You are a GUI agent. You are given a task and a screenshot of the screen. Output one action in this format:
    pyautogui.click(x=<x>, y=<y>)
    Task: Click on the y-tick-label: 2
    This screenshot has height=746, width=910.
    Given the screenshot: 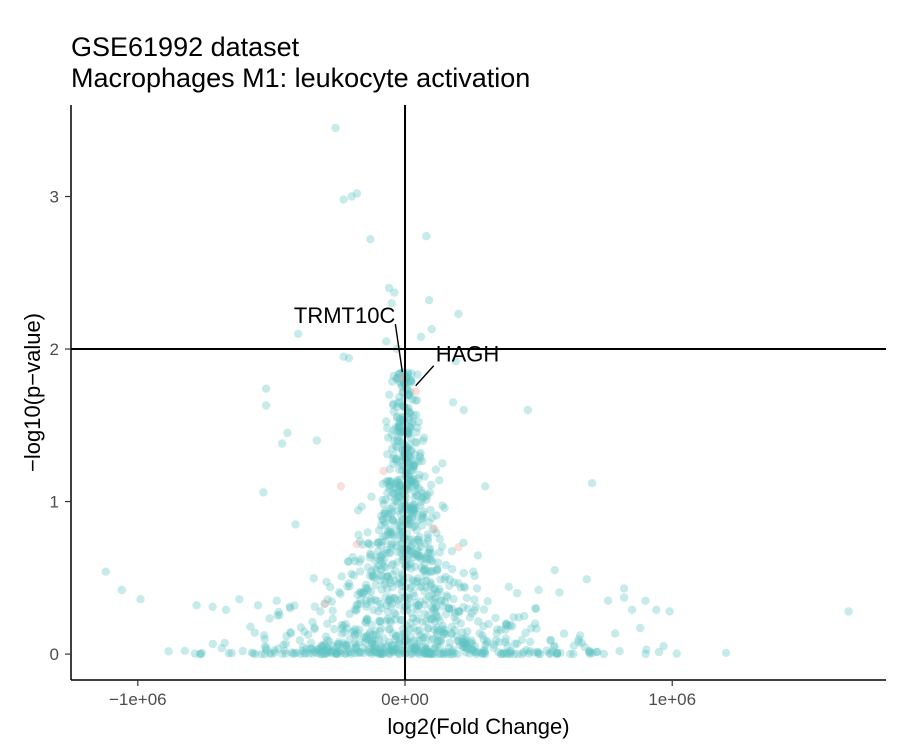 What is the action you would take?
    pyautogui.click(x=54, y=349)
    